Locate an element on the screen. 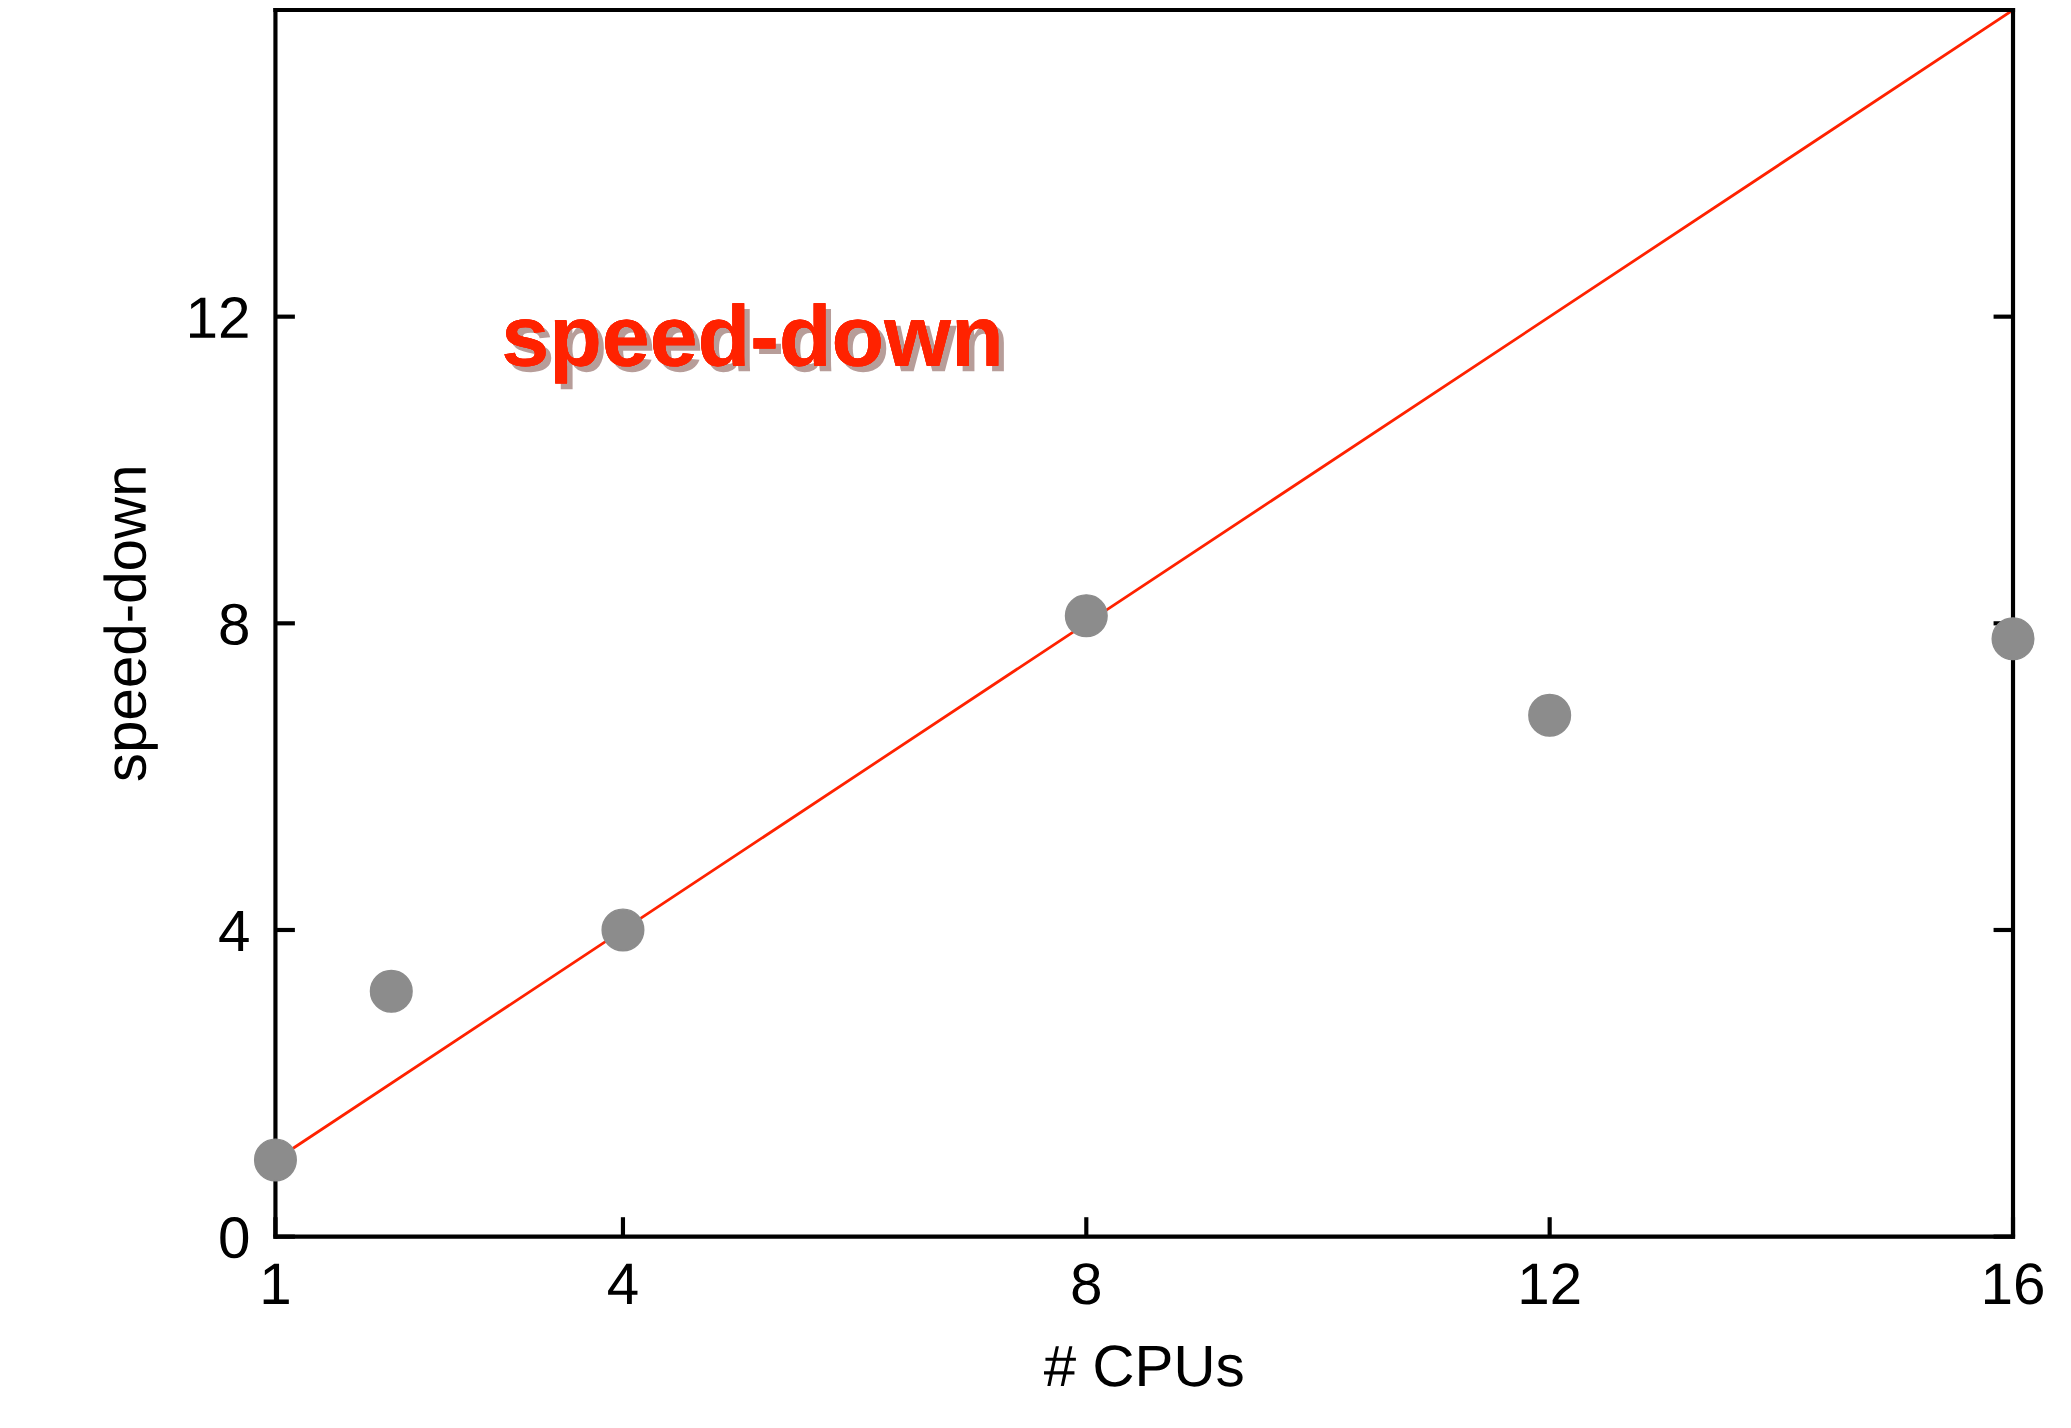  y-tick-label: 4 is located at coordinates (234, 931).